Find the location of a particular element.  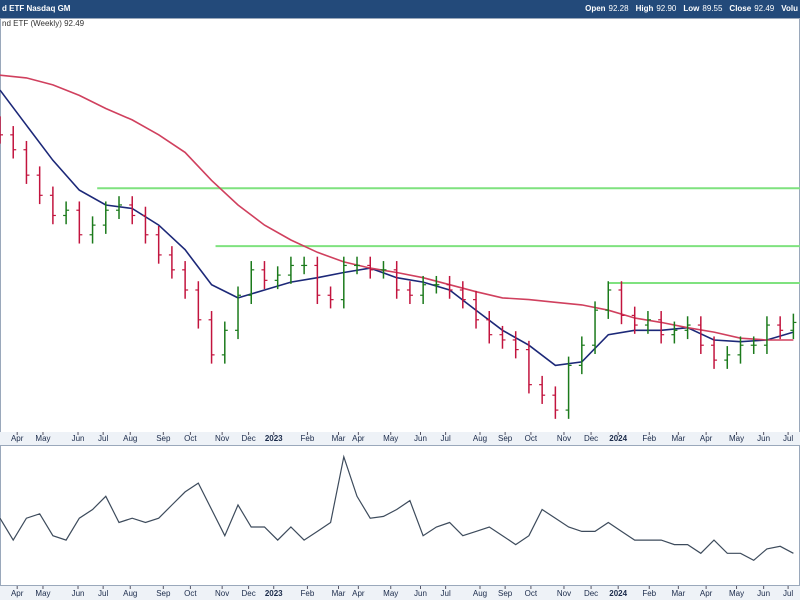

quote-value: 92.28 is located at coordinates (619, 8).